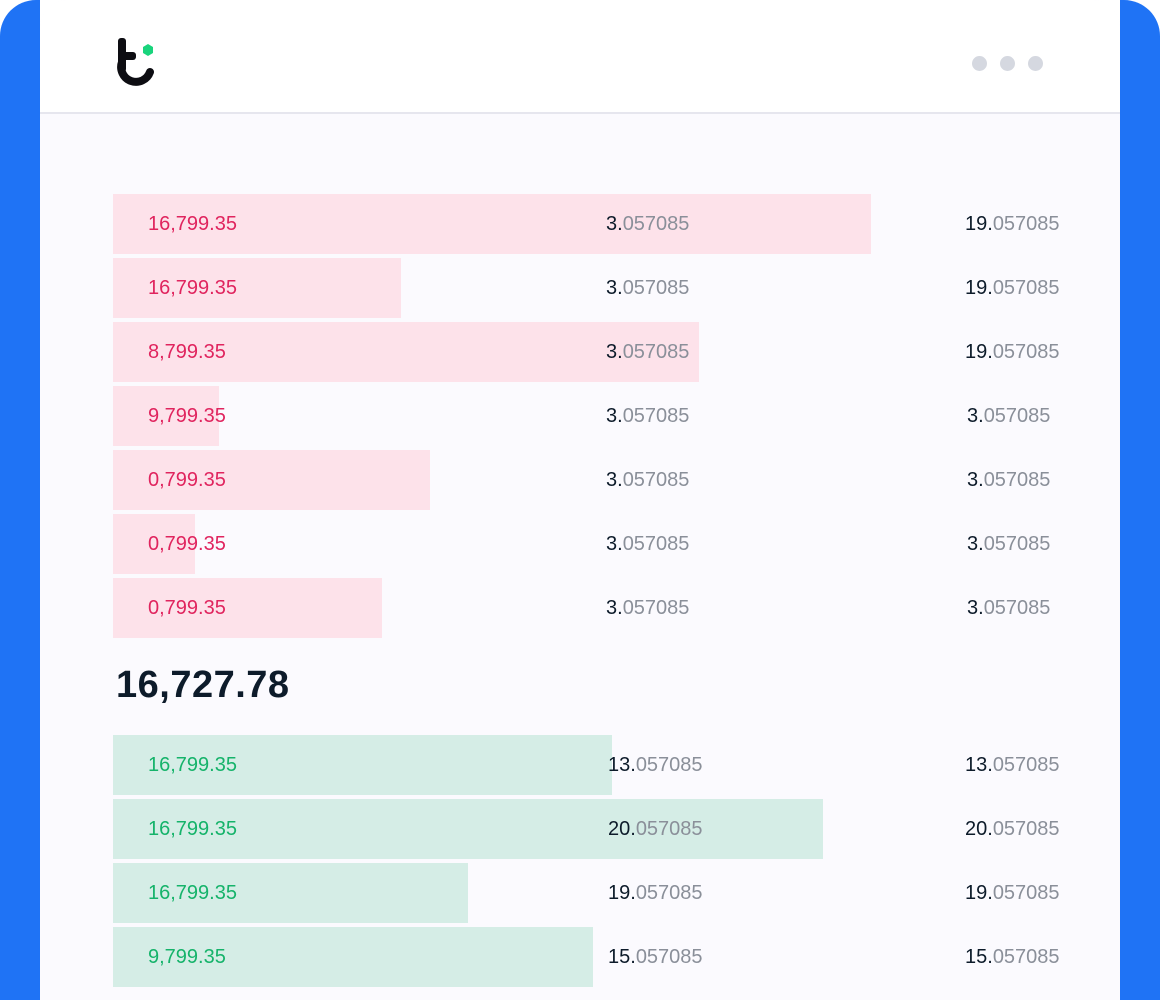 Image resolution: width=1160 pixels, height=1000 pixels. I want to click on row-amount: 15.057085, so click(655, 957).